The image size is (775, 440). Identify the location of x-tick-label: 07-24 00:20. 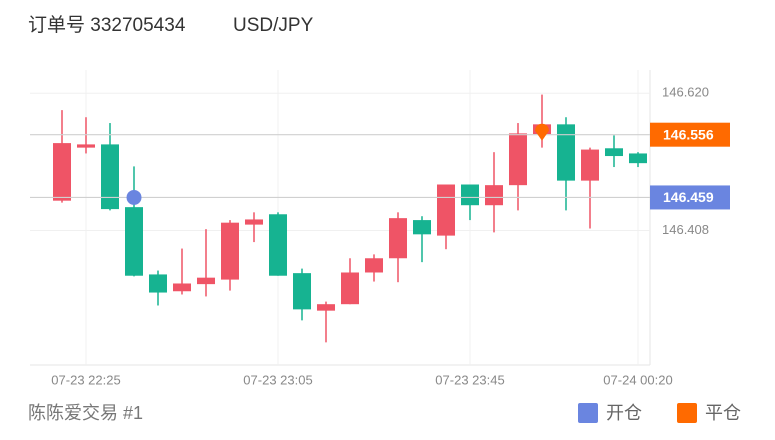
(637, 379).